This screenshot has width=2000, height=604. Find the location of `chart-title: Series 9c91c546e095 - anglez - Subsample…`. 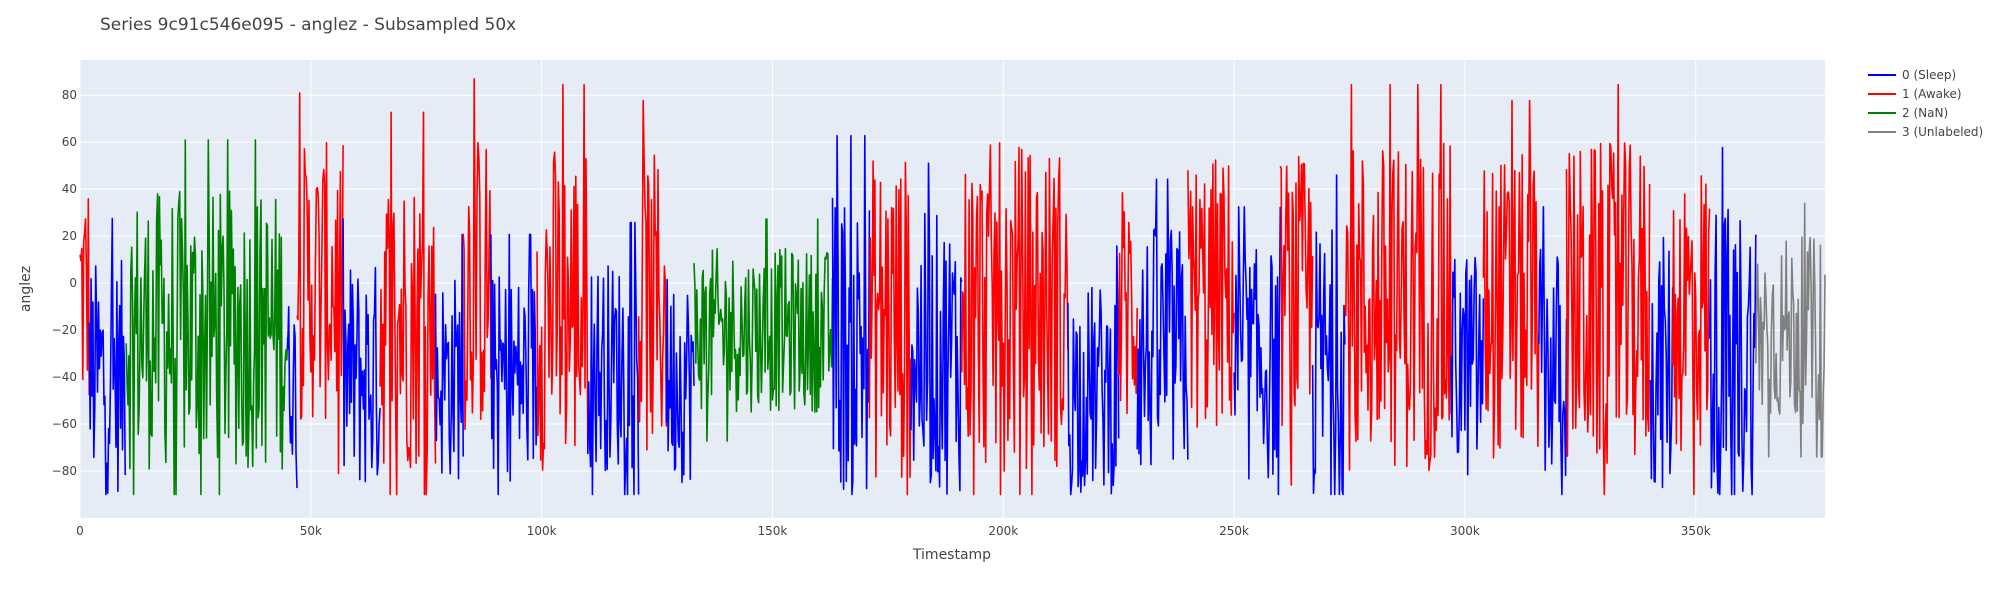

chart-title: Series 9c91c546e095 - anglez - Subsample… is located at coordinates (308, 25).